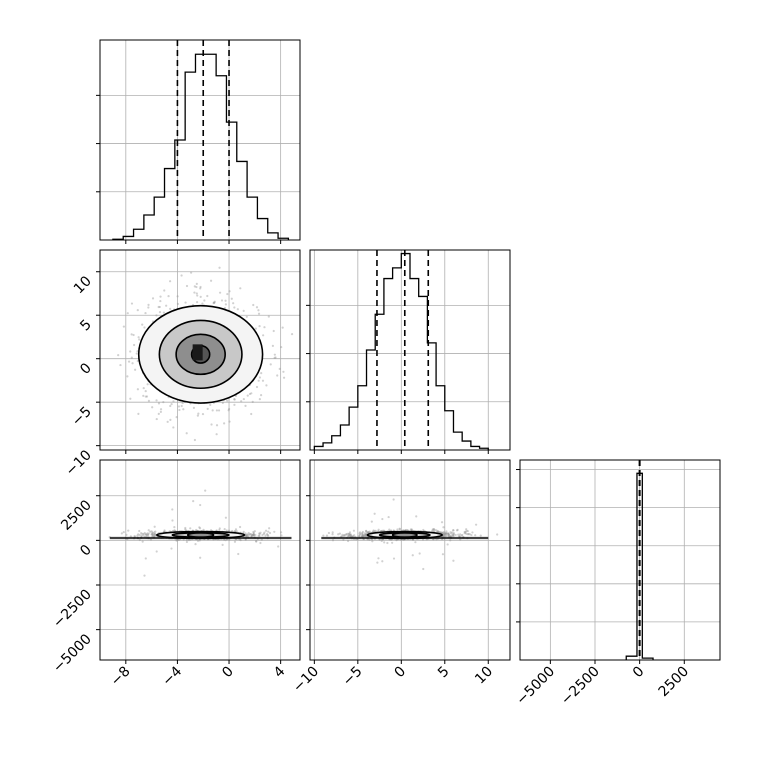 The width and height of the screenshot is (760, 760). I want to click on scatter-panel: −10 −5 0 5 10, so click(182, 364).